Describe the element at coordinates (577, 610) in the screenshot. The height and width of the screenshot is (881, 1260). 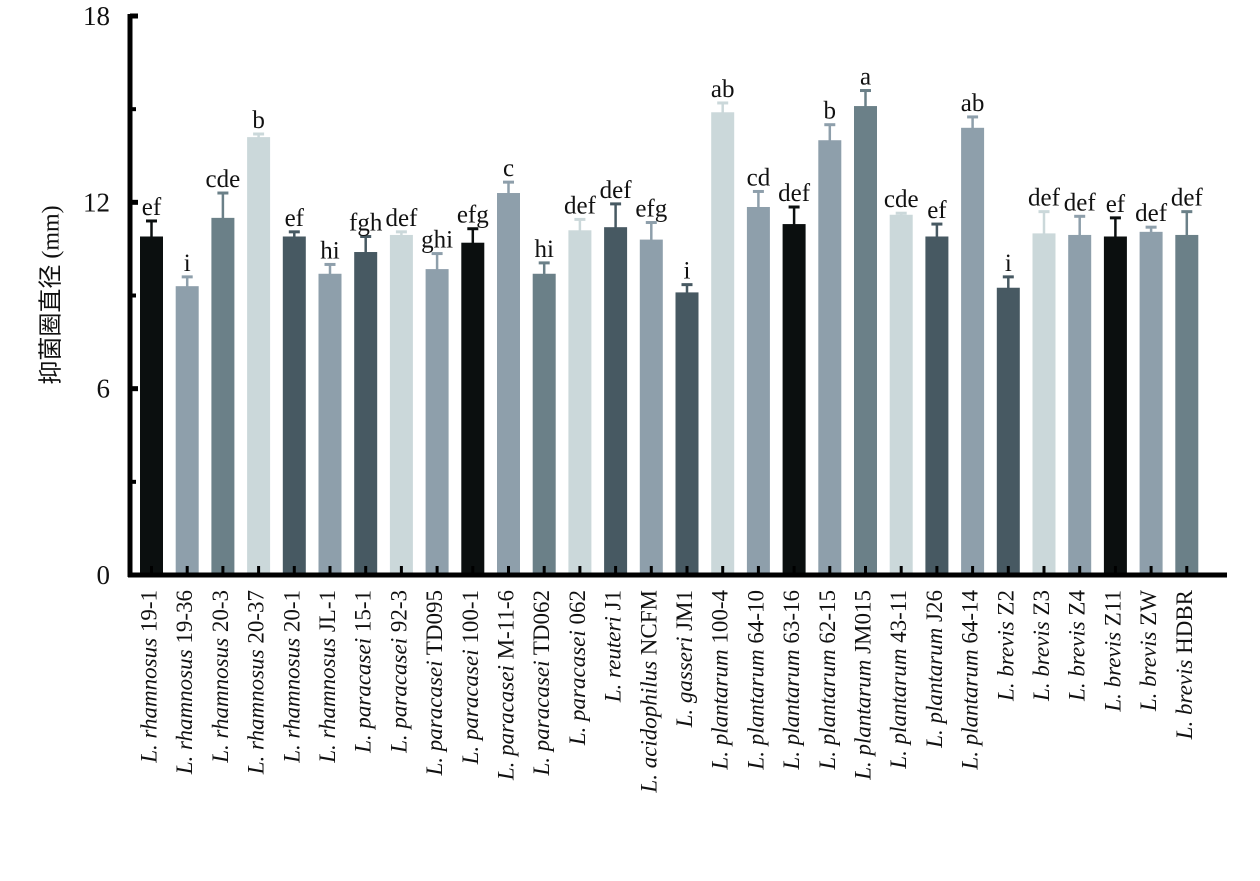
I see `strain-name: 062` at that location.